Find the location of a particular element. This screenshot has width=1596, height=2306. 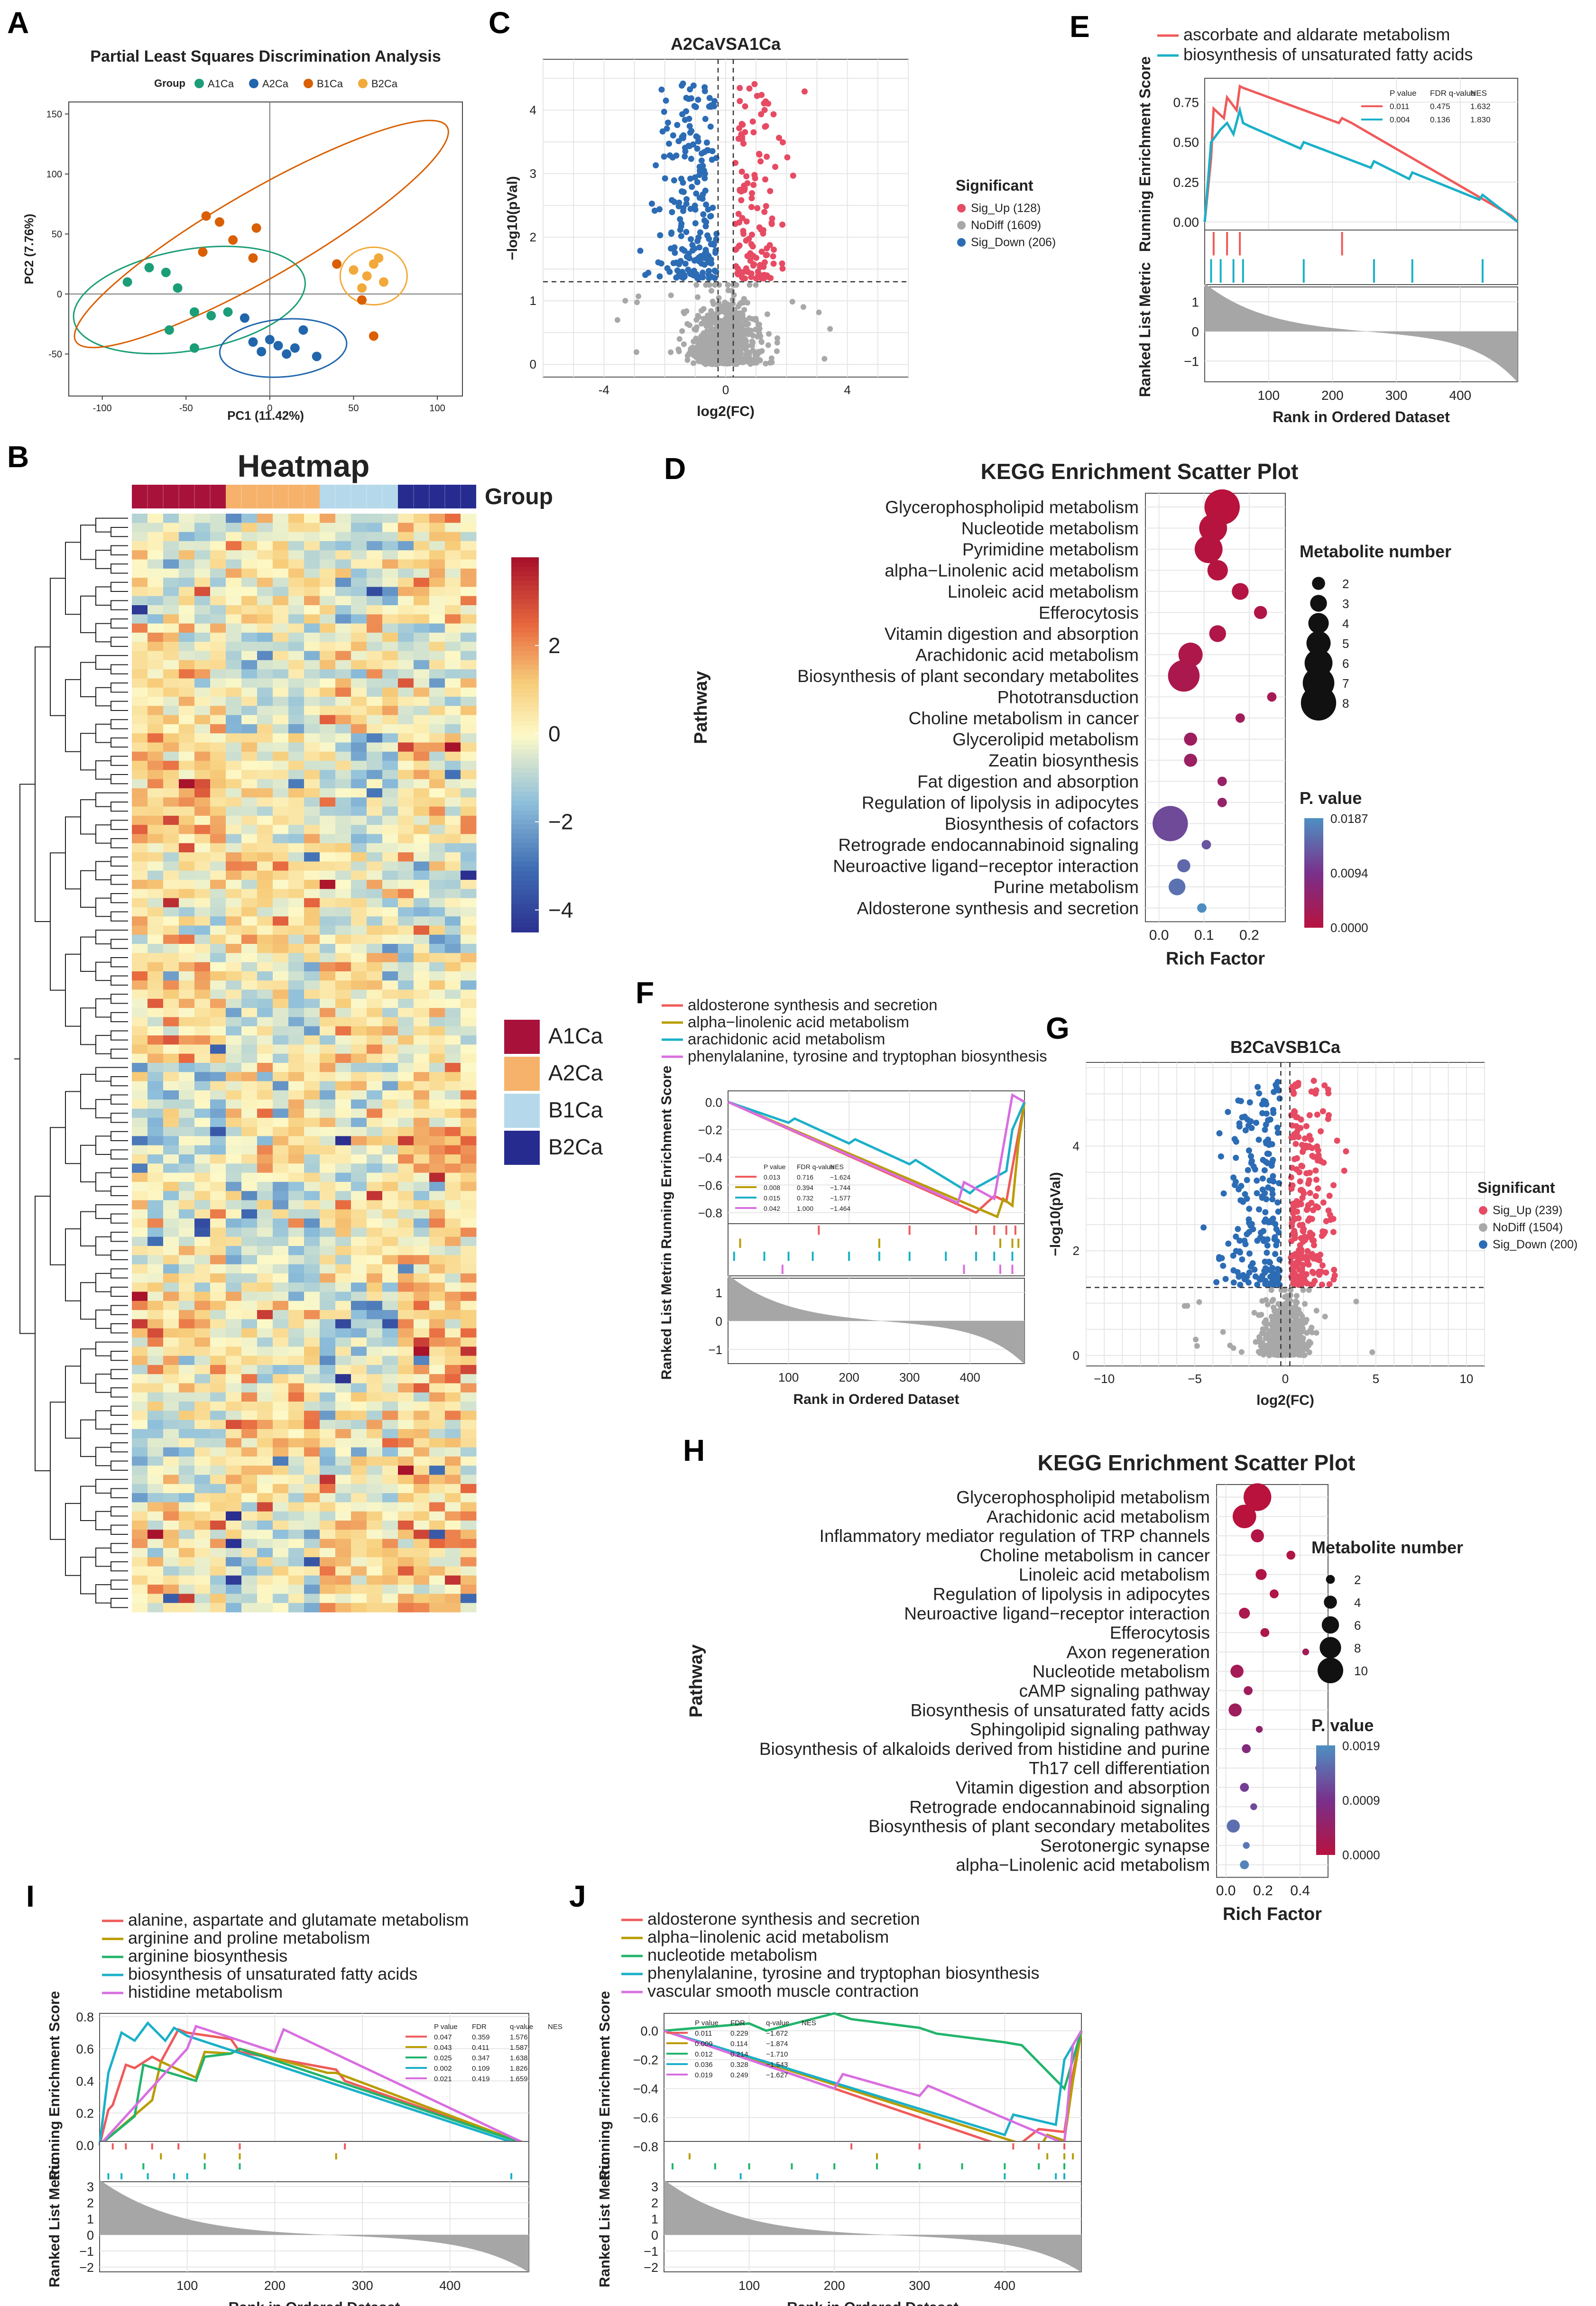

point-sig-up is located at coordinates (765, 180).